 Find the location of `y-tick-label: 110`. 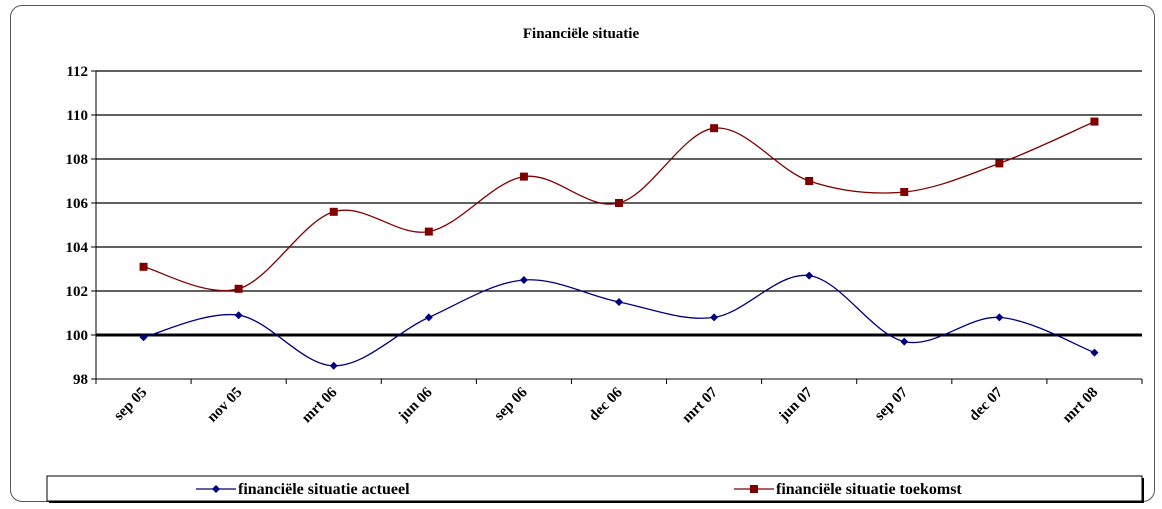

y-tick-label: 110 is located at coordinates (77, 116).